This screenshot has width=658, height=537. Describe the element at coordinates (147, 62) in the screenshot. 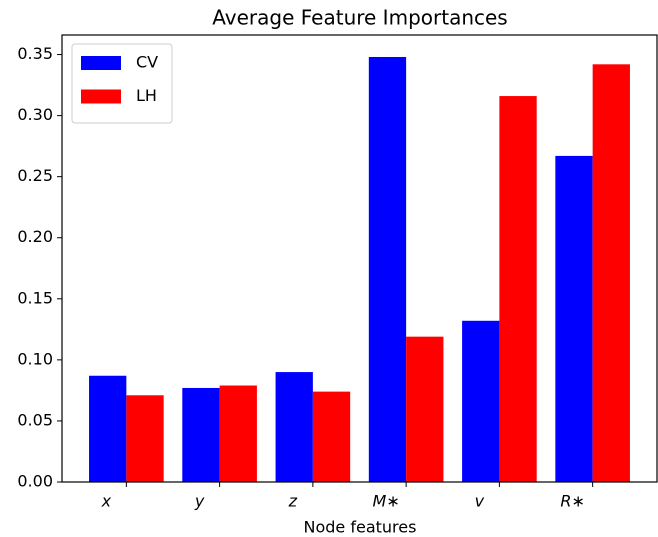

I see `legend-label: CV` at that location.